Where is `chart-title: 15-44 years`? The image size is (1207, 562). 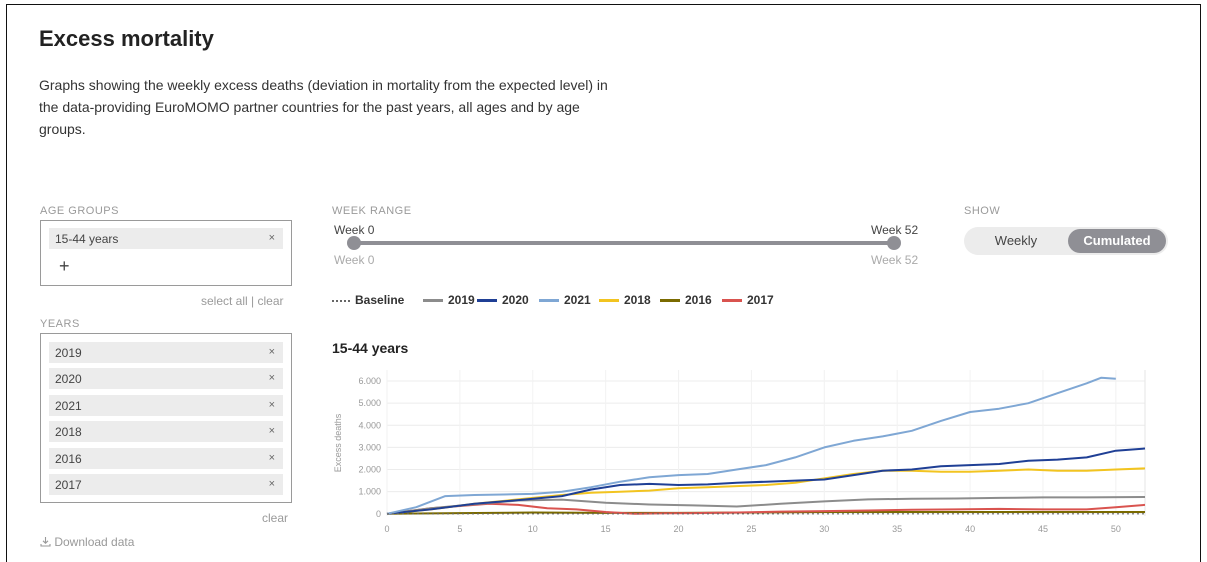
chart-title: 15-44 years is located at coordinates (370, 348).